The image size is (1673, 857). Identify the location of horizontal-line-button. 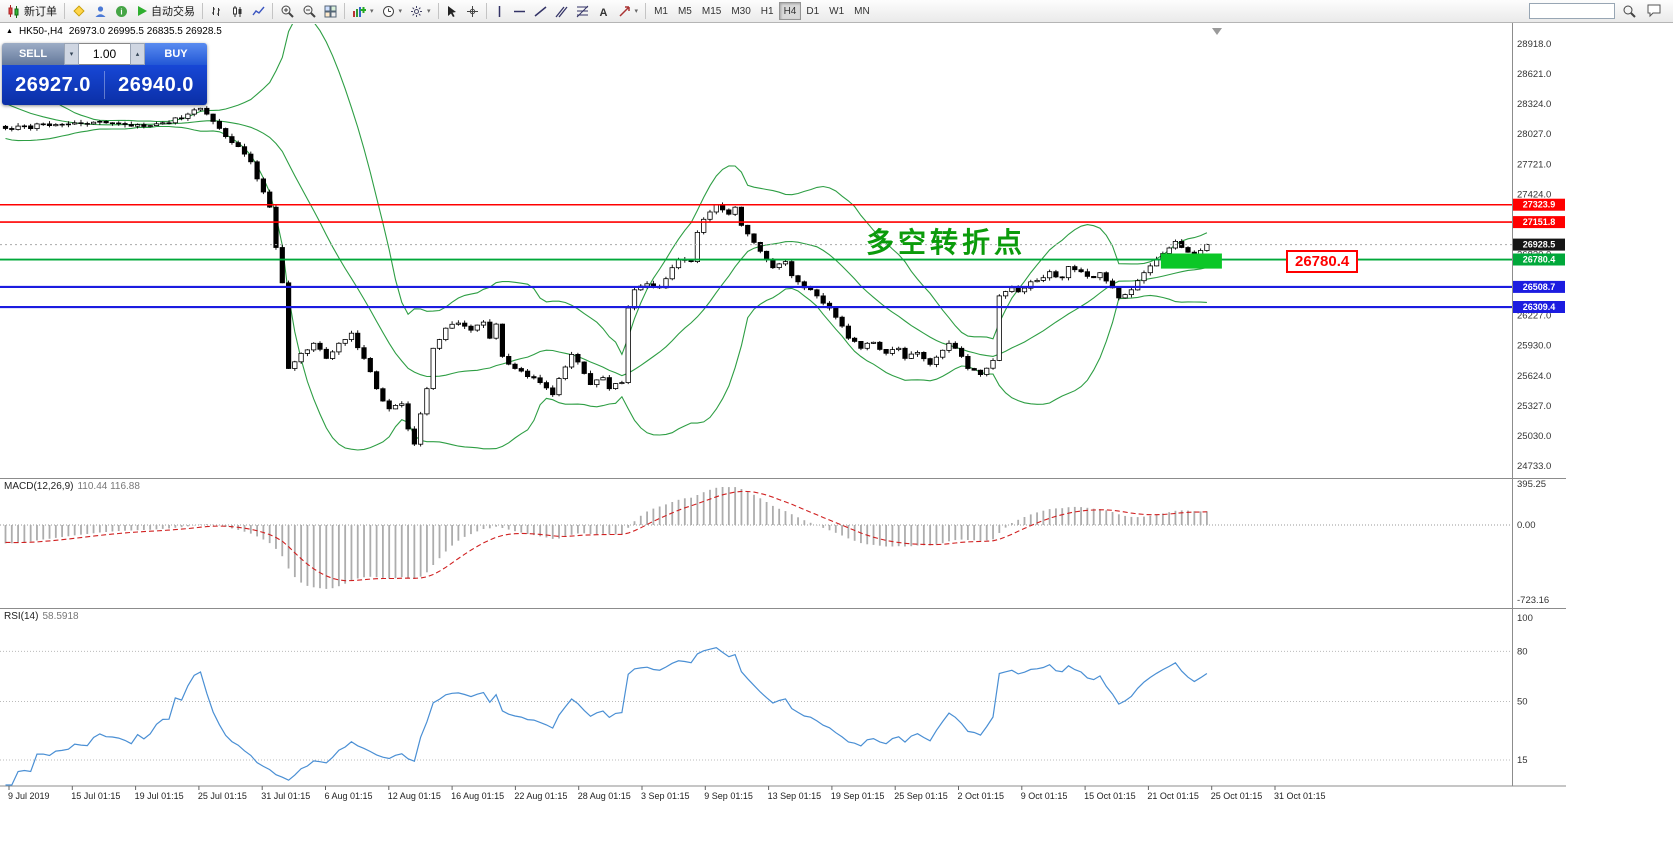
(519, 11).